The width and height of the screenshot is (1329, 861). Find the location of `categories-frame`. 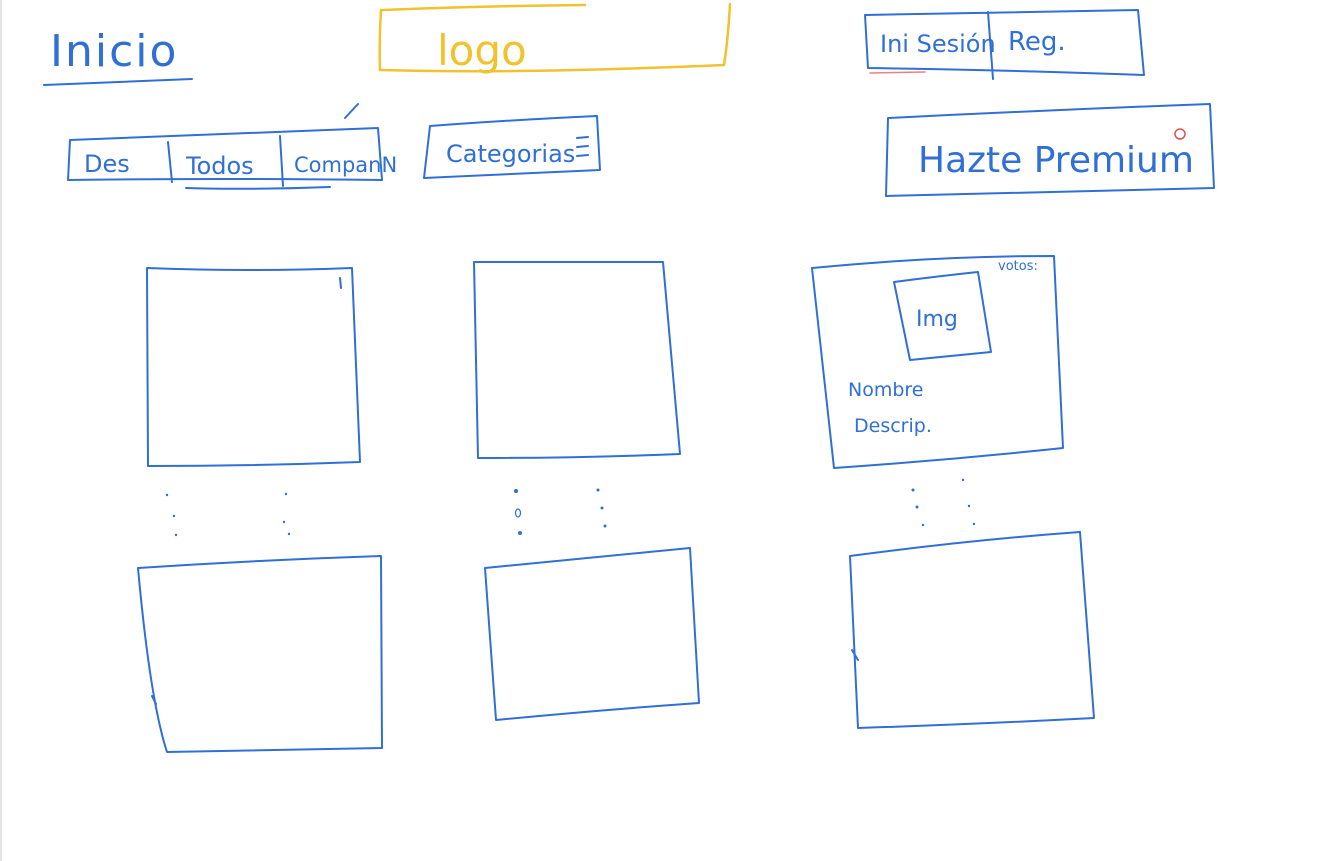

categories-frame is located at coordinates (512, 147).